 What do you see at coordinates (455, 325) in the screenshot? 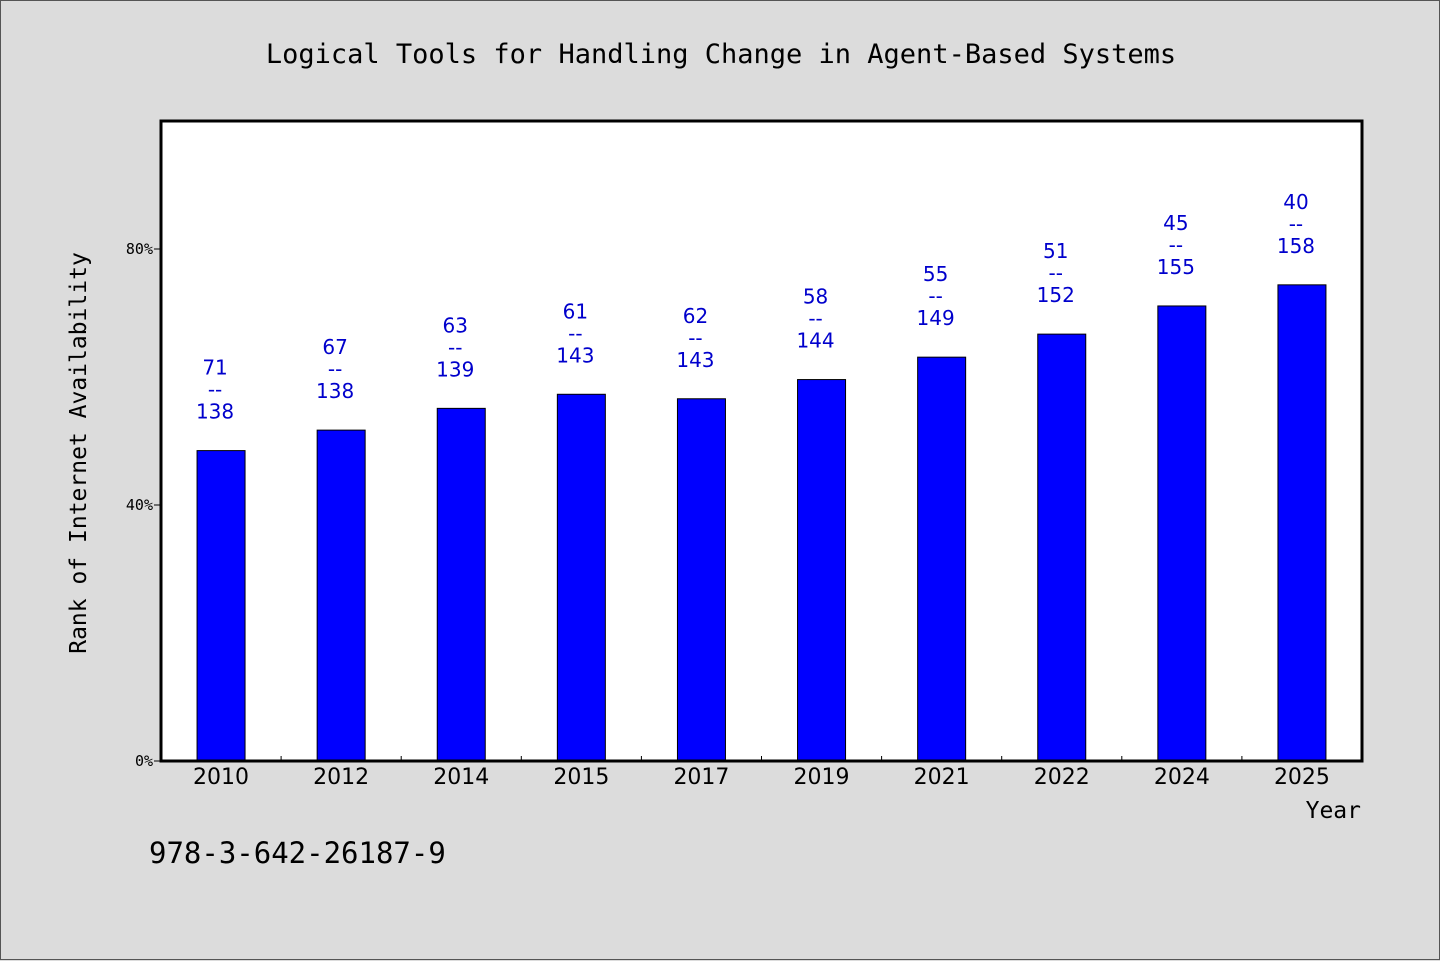
I see `data-label-2014-0: 63` at bounding box center [455, 325].